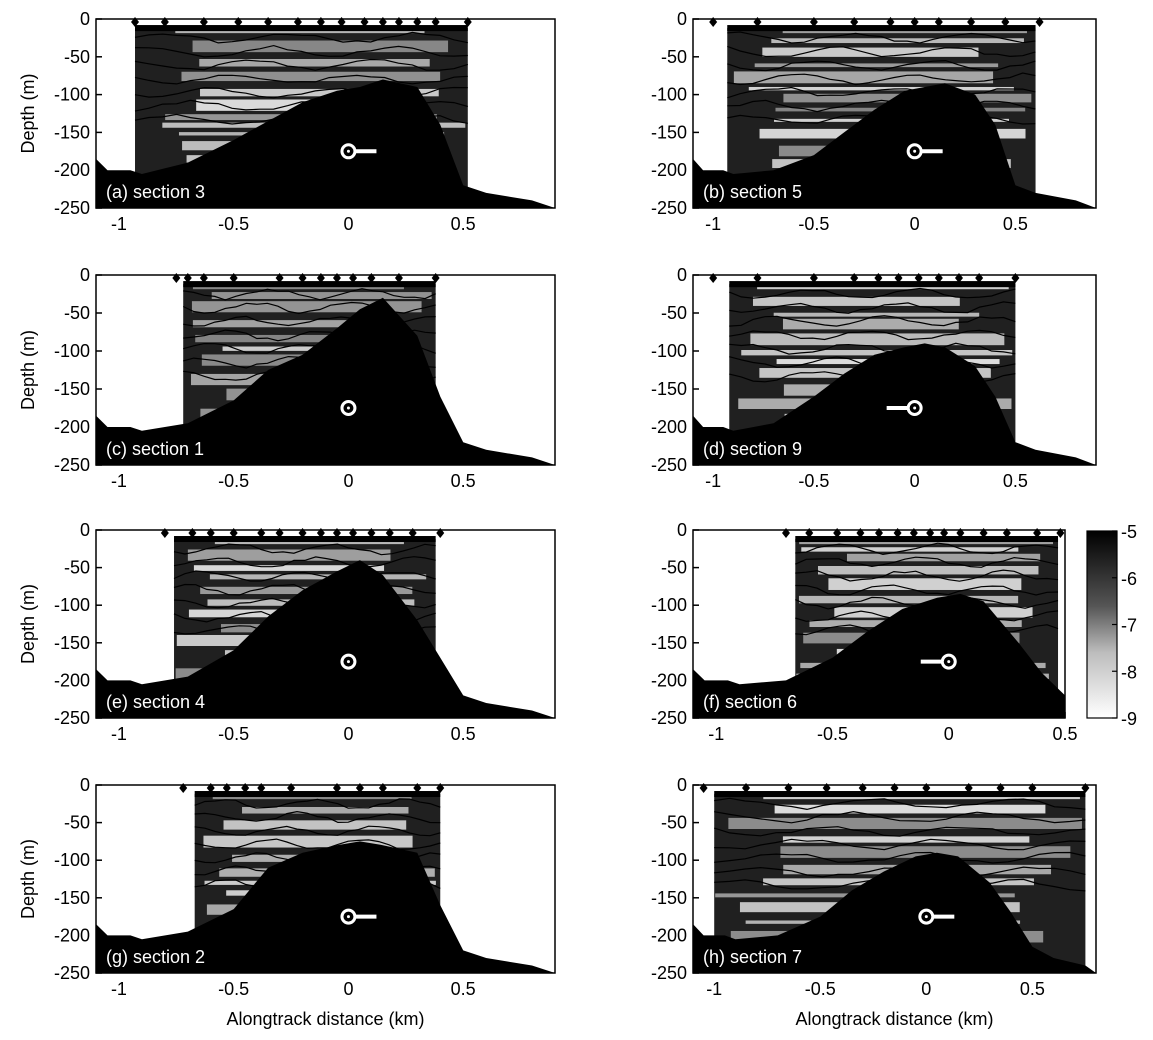 The width and height of the screenshot is (1153, 1040). What do you see at coordinates (155, 449) in the screenshot?
I see `panel-label: (c) section 1` at bounding box center [155, 449].